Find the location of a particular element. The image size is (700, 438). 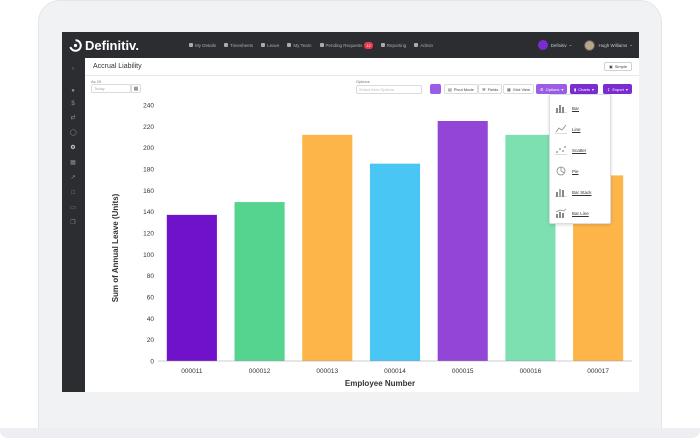

nav-item-admin: Admin is located at coordinates (423, 45).